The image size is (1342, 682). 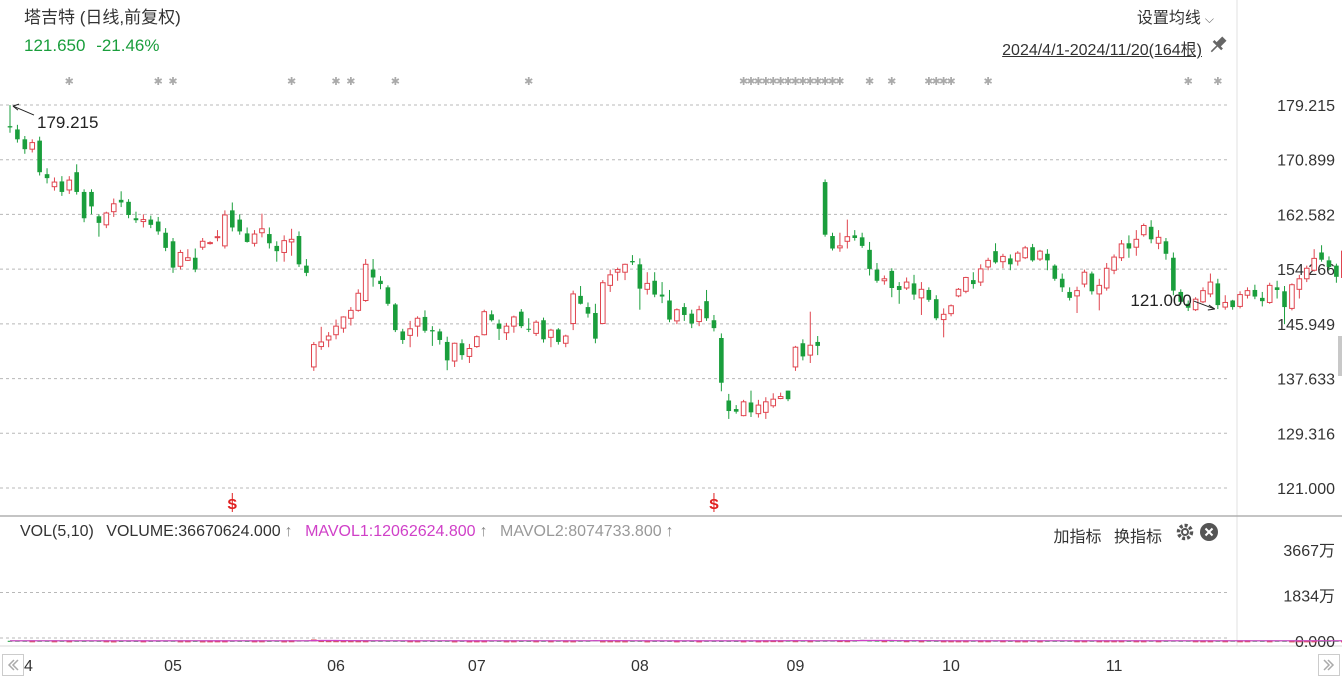 I want to click on volume-indicator-name: VOL(5,10), so click(x=57, y=531).